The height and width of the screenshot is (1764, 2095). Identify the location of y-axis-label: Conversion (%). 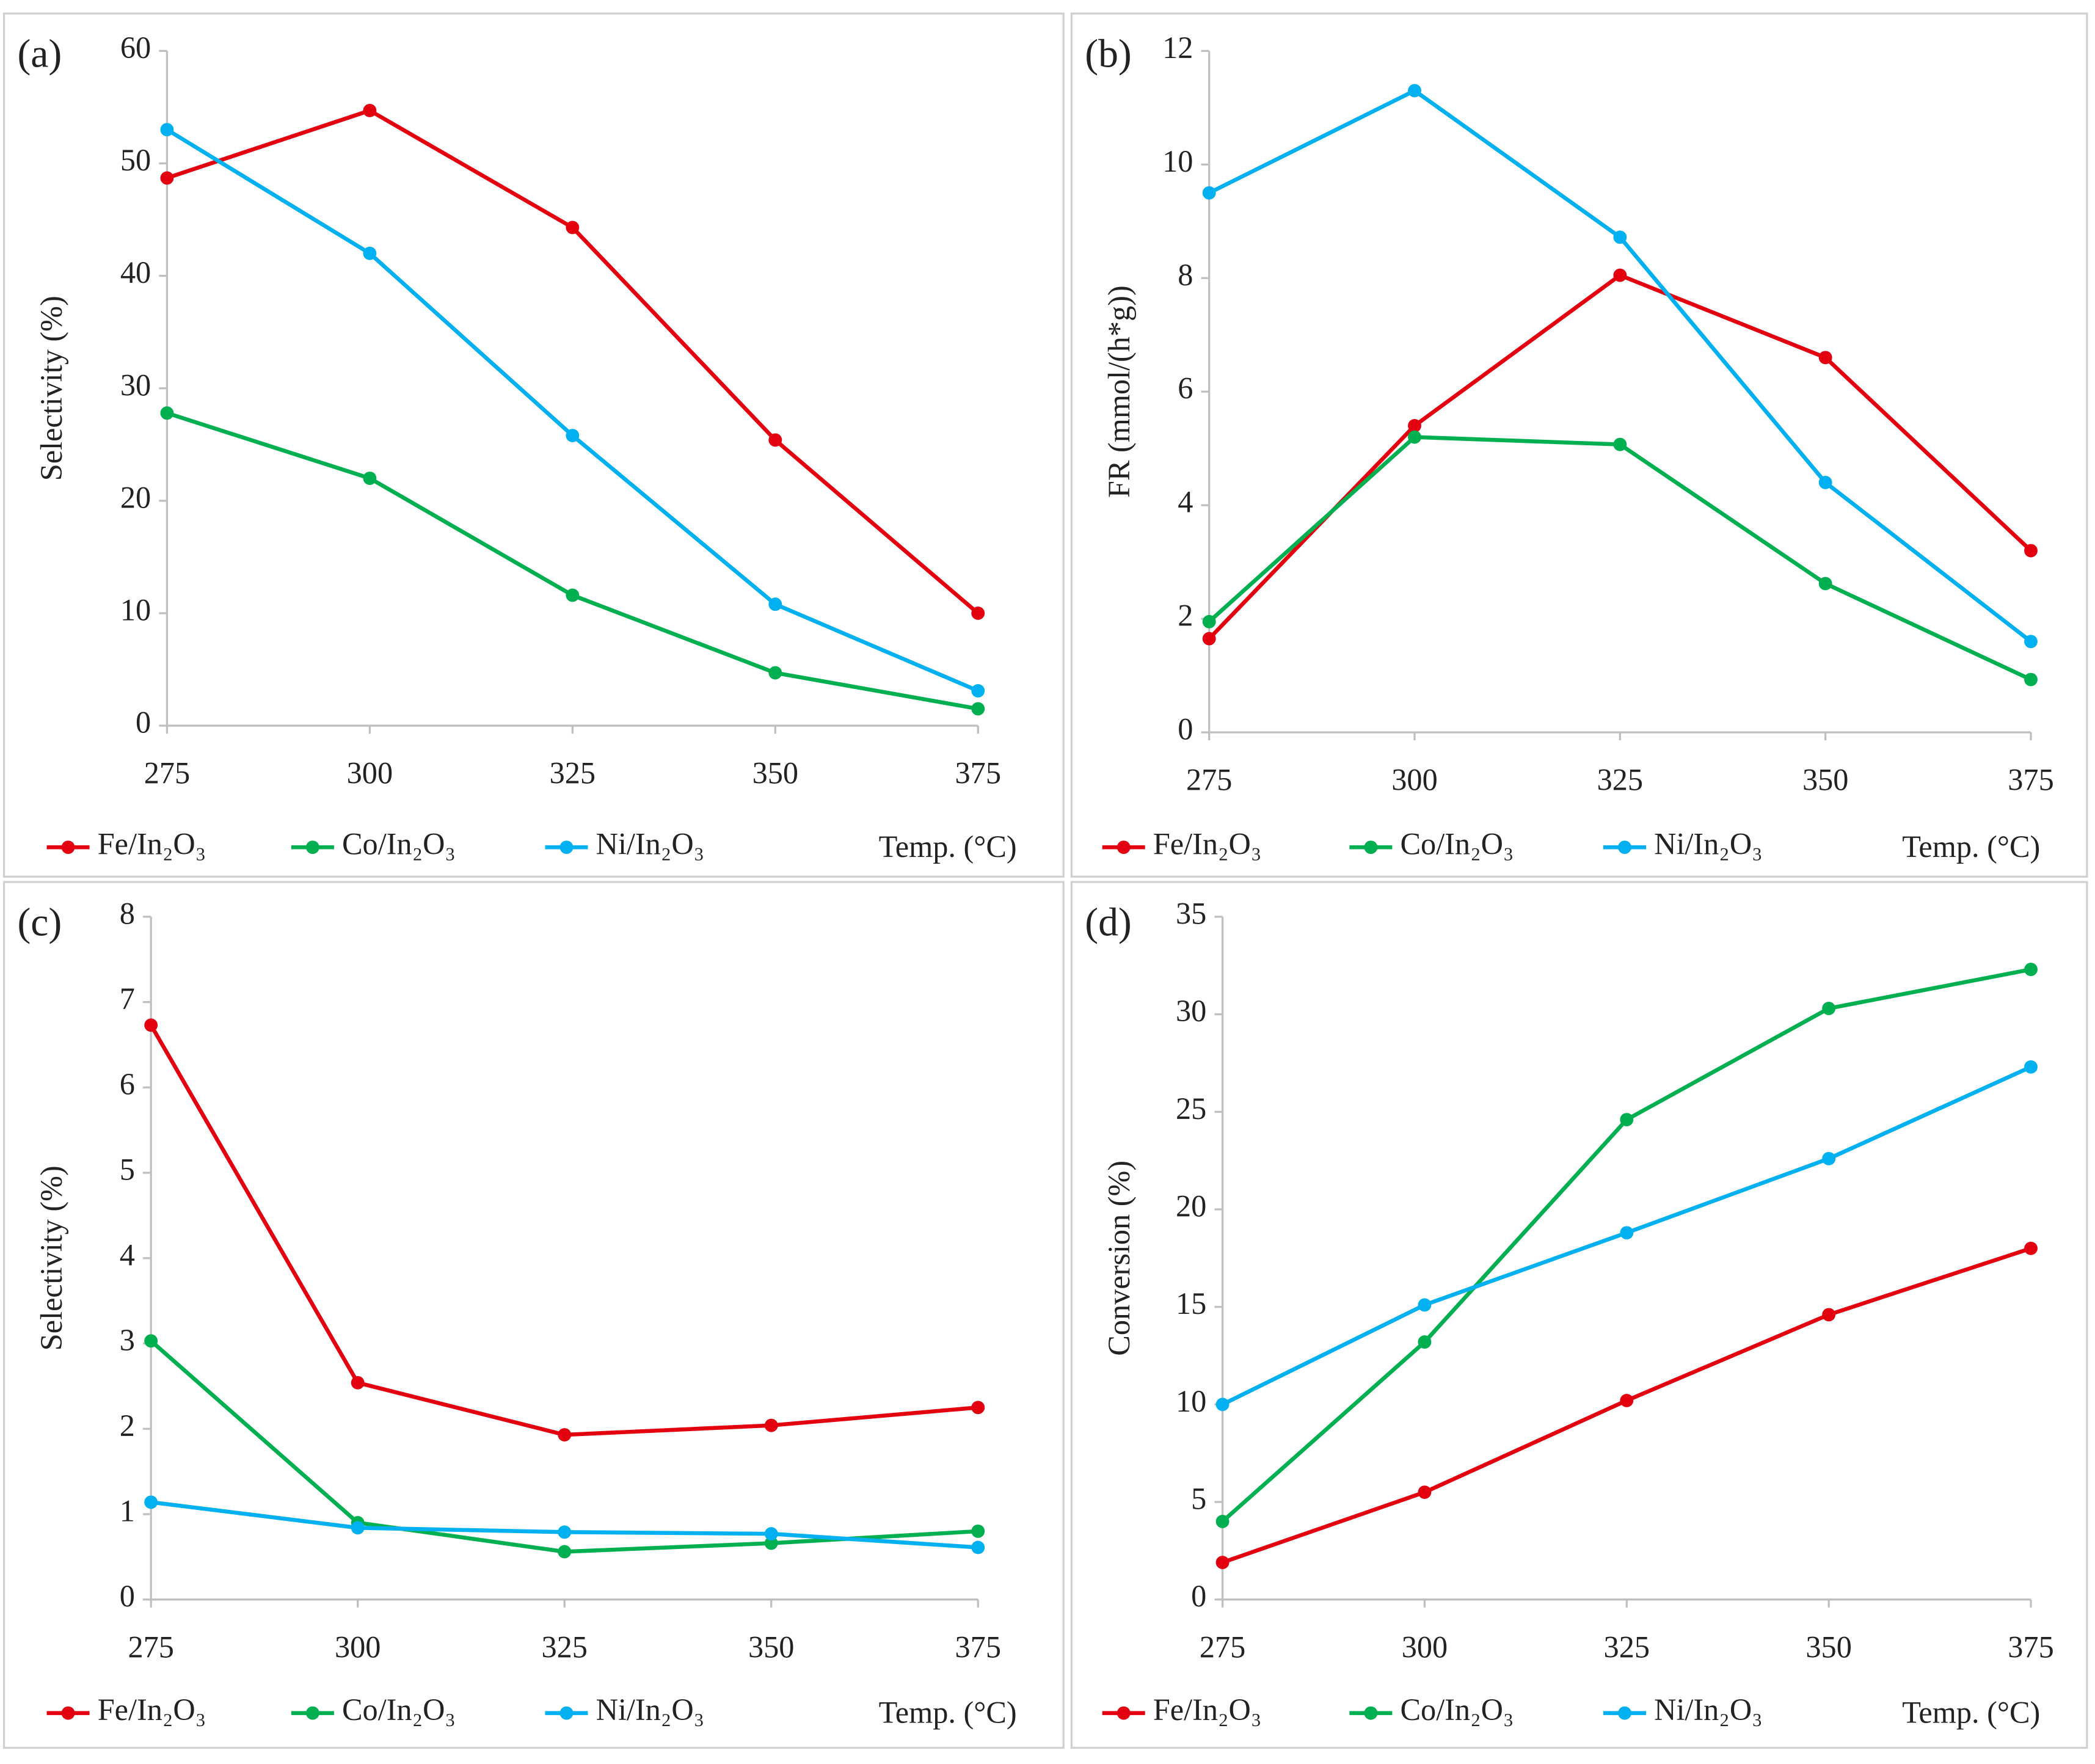
(1119, 1258).